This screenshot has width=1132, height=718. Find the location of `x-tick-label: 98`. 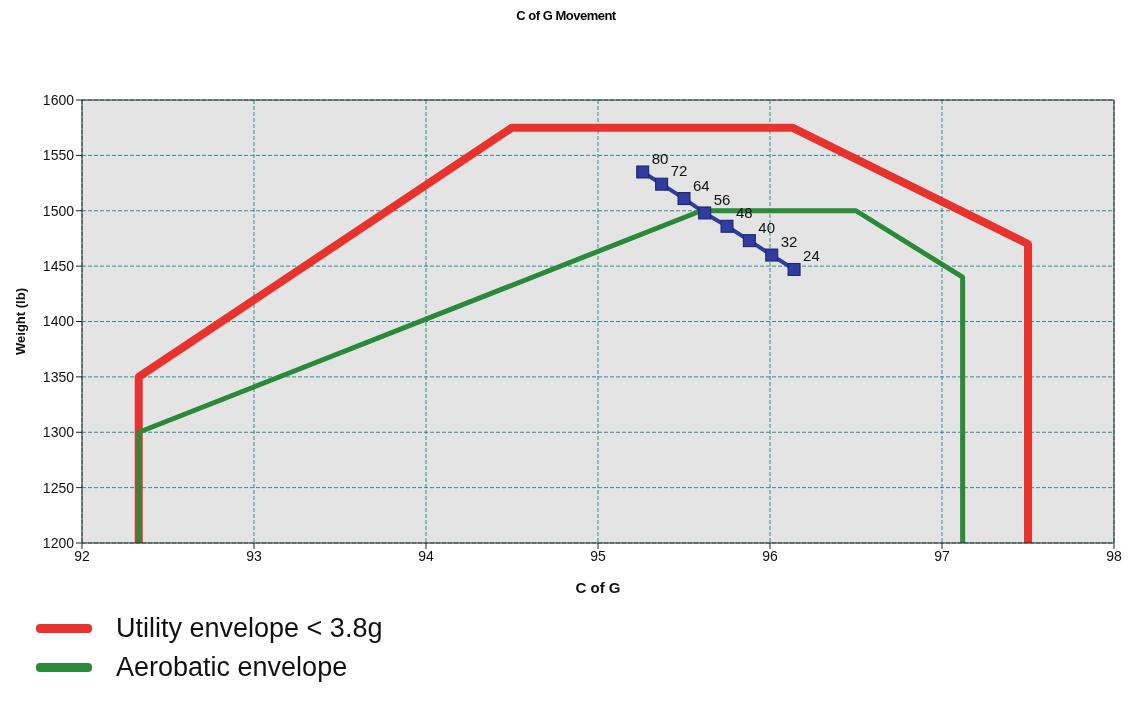

x-tick-label: 98 is located at coordinates (1114, 555).